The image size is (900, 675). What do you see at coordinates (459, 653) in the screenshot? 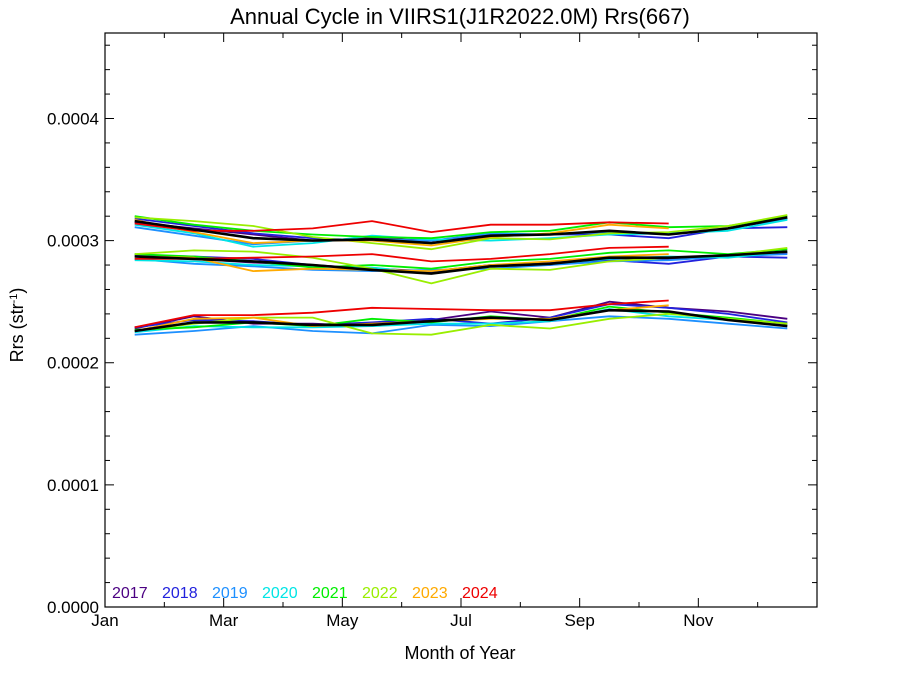
I see `x-axis-label: Month of Year` at bounding box center [459, 653].